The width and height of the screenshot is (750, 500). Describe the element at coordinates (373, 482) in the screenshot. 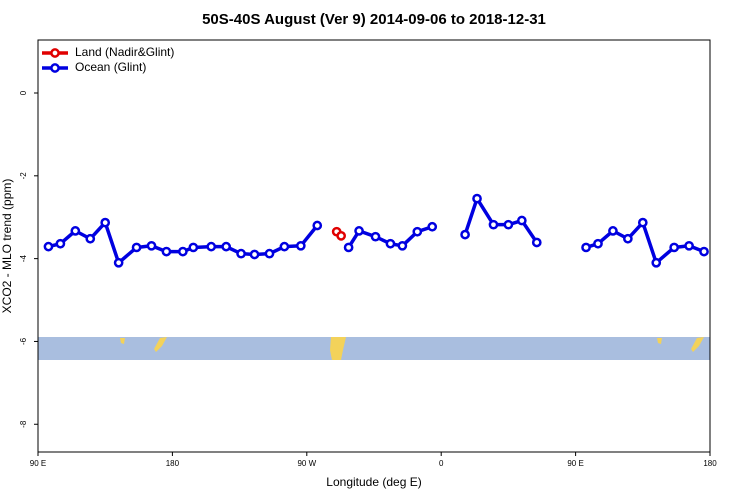

I see `x-axis-label: Longitude (deg E)` at that location.